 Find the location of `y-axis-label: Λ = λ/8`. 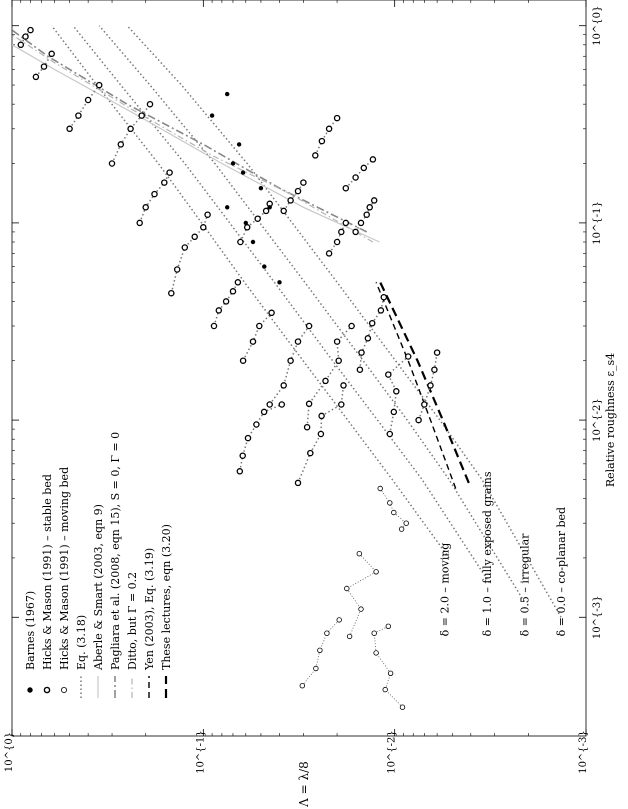

y-axis-label: Λ = λ/8 is located at coordinates (304, 784).